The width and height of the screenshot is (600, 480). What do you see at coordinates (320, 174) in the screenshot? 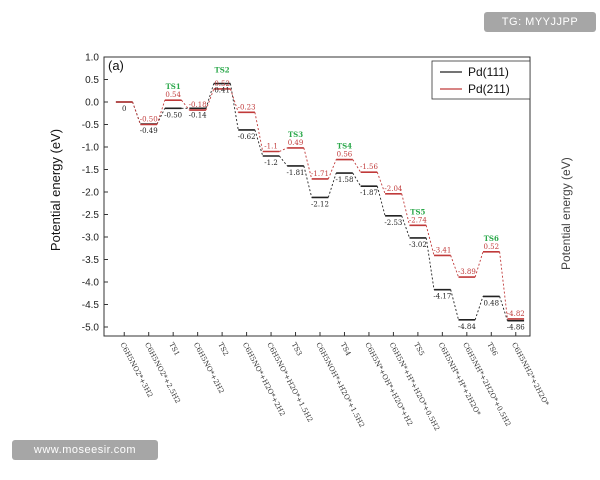
I see `data-label-pd211: -1.71` at bounding box center [320, 174].